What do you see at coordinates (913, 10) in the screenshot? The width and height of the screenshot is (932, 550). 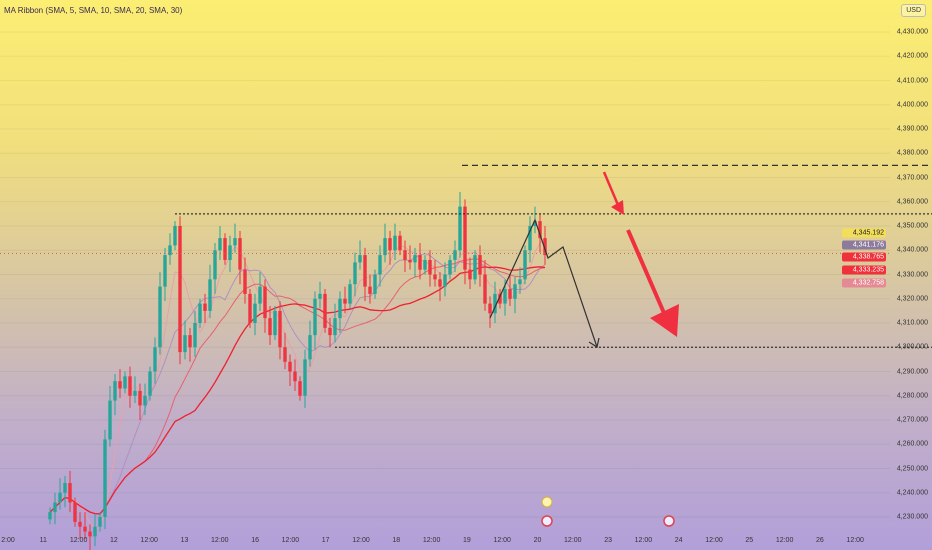 I see `currency-button: USD` at bounding box center [913, 10].